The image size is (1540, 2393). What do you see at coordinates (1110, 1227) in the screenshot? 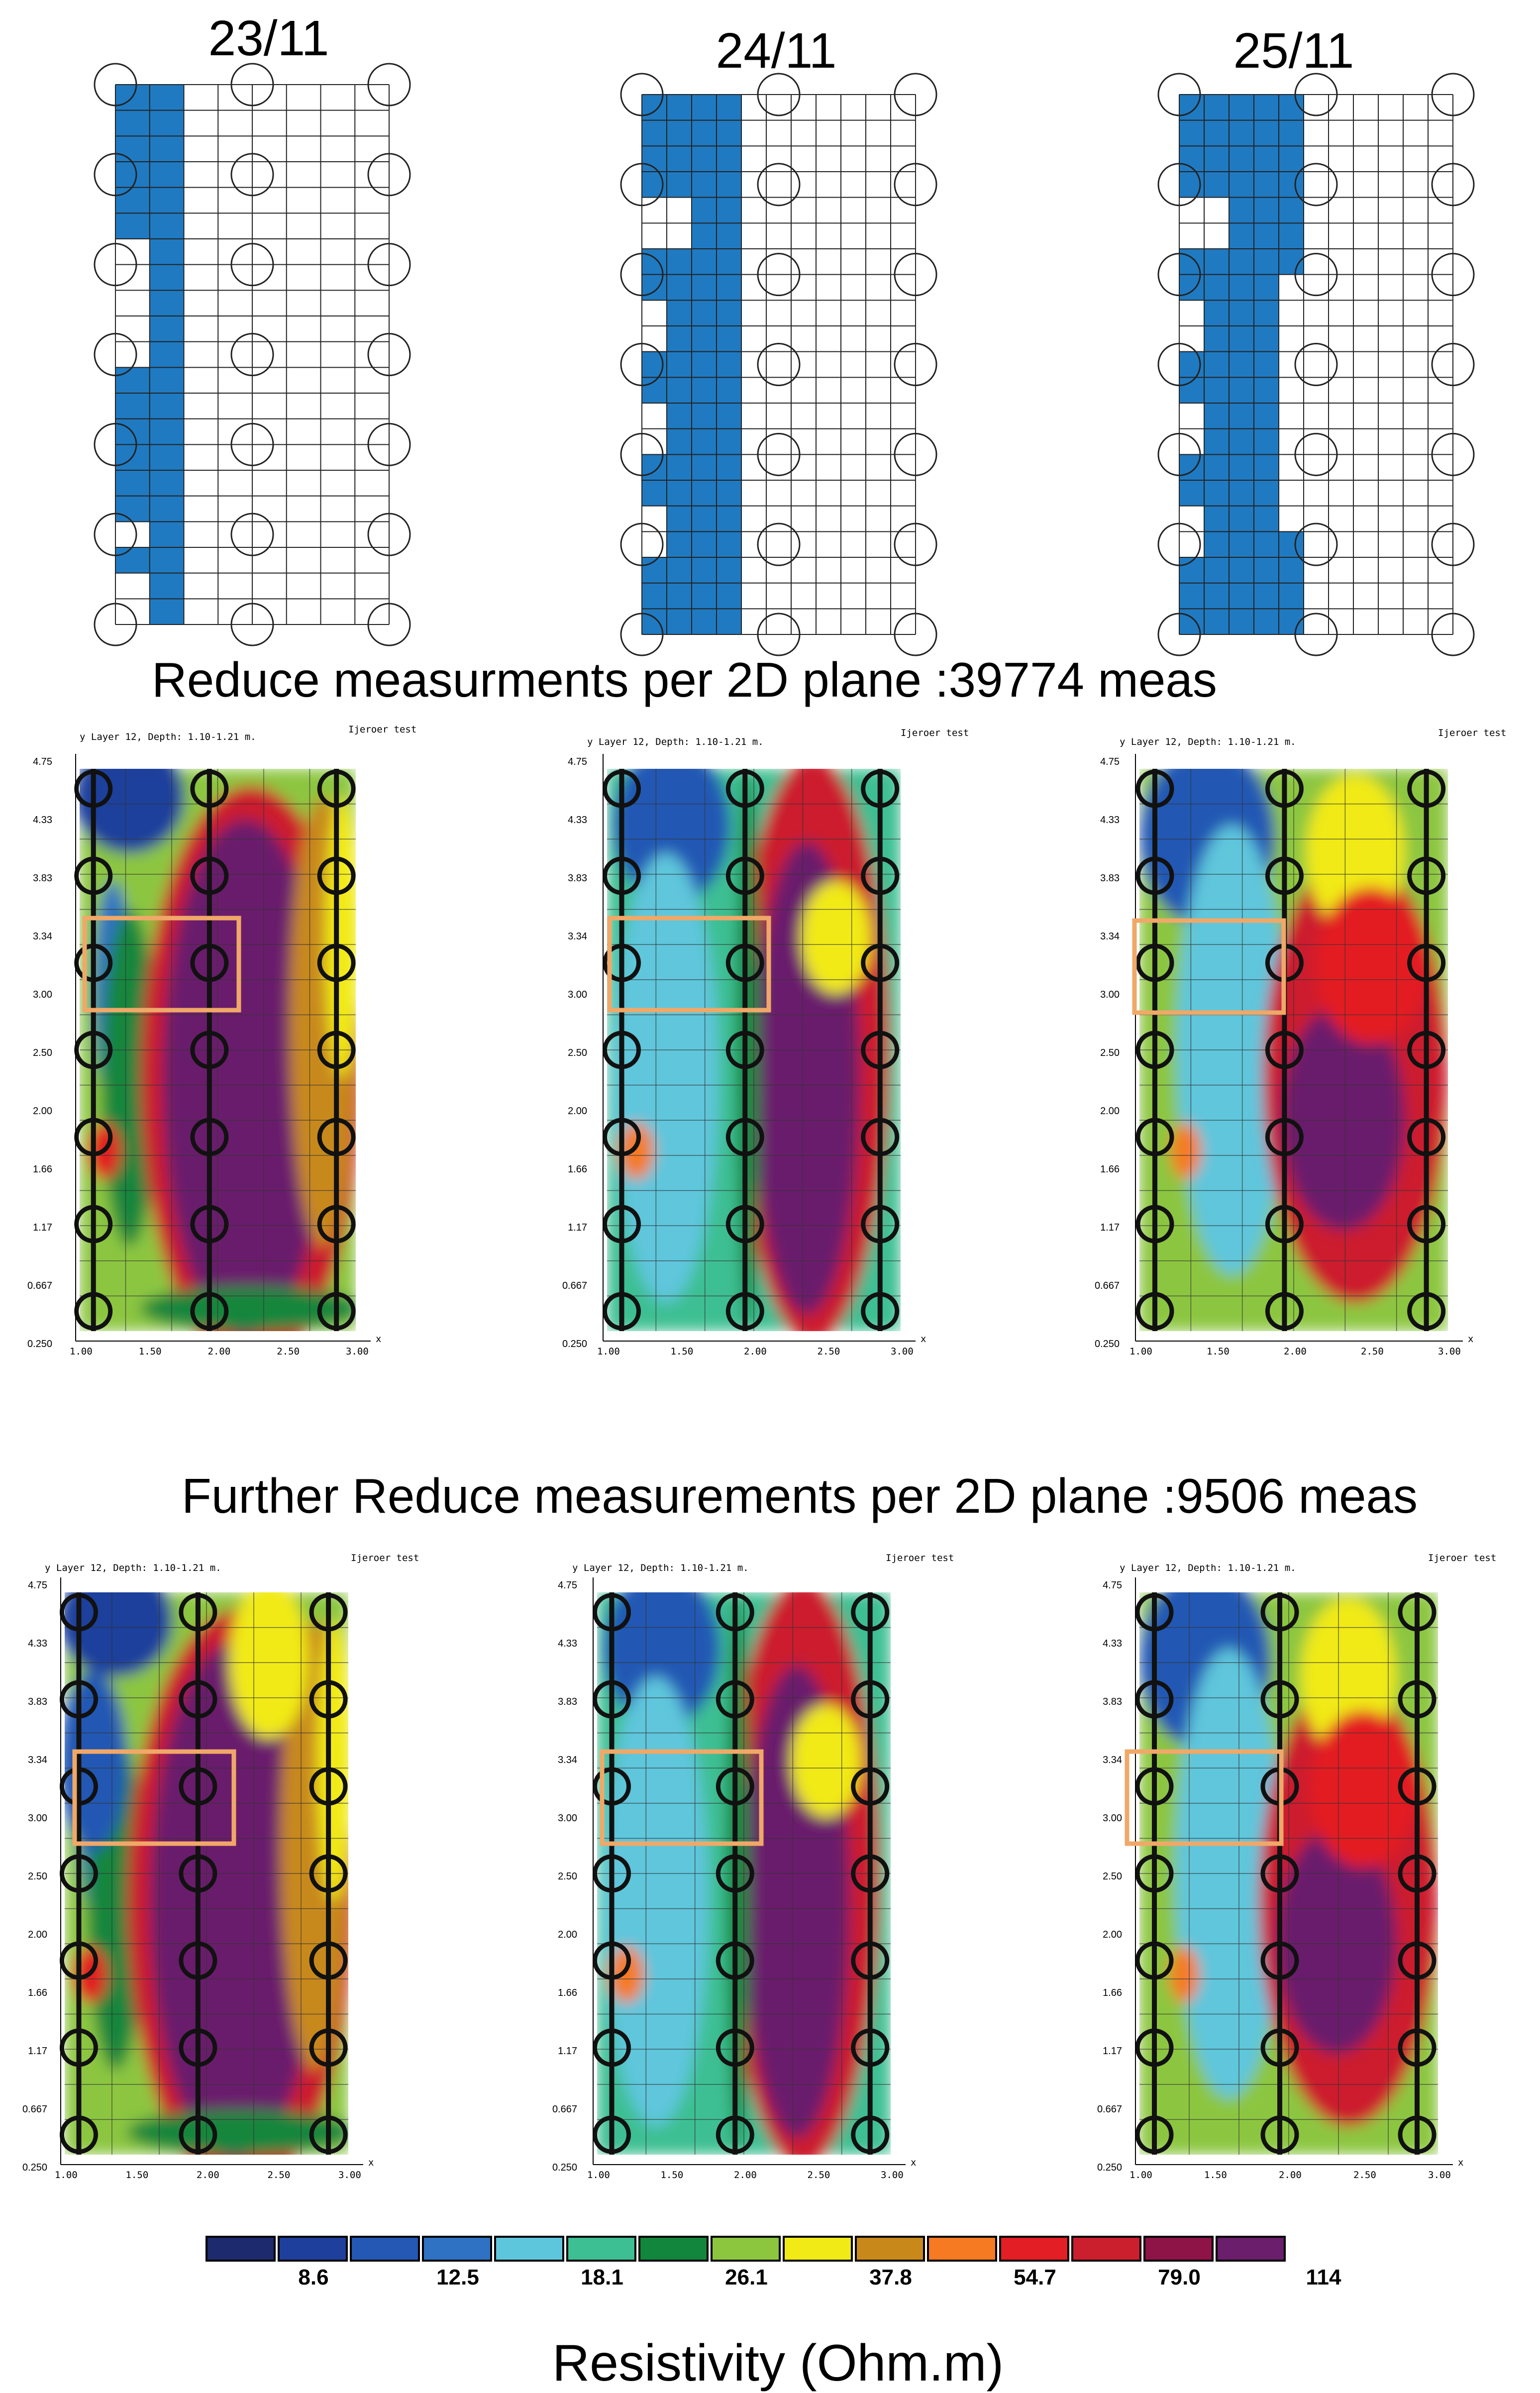
I see `y-tick-label: 1.17` at bounding box center [1110, 1227].